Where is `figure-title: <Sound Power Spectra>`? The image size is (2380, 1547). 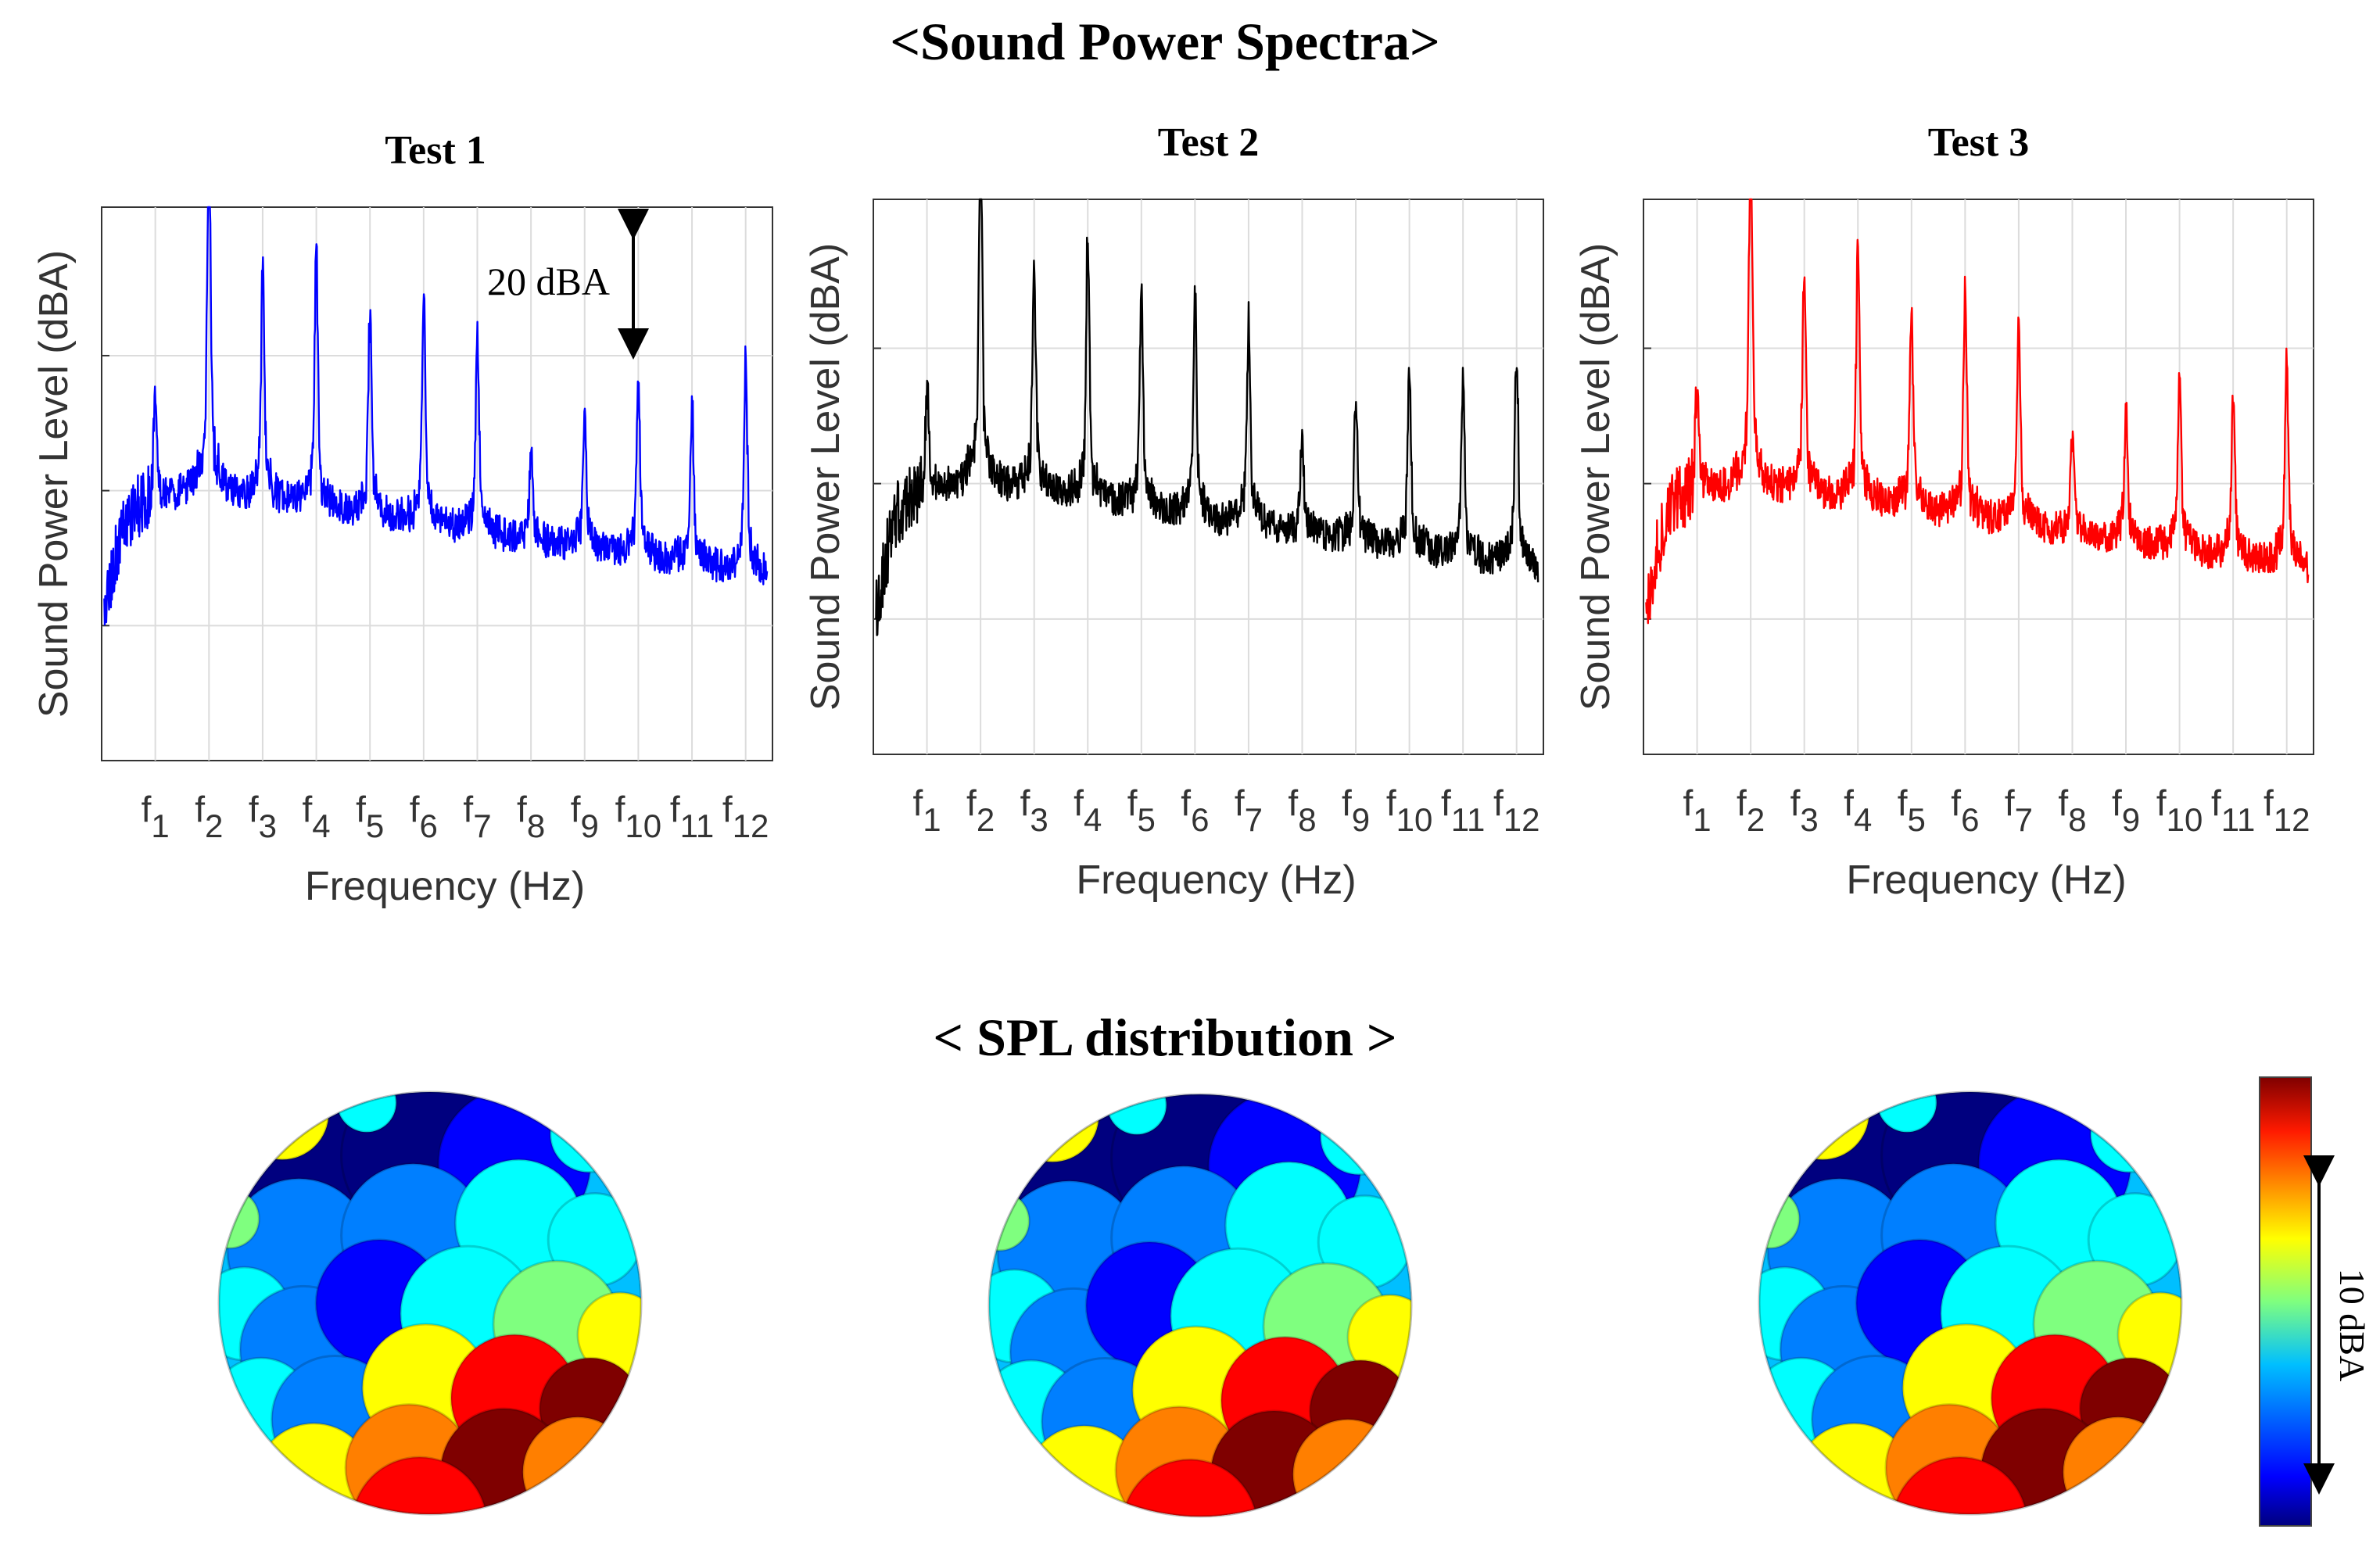 figure-title: <Sound Power Spectra> is located at coordinates (1164, 41).